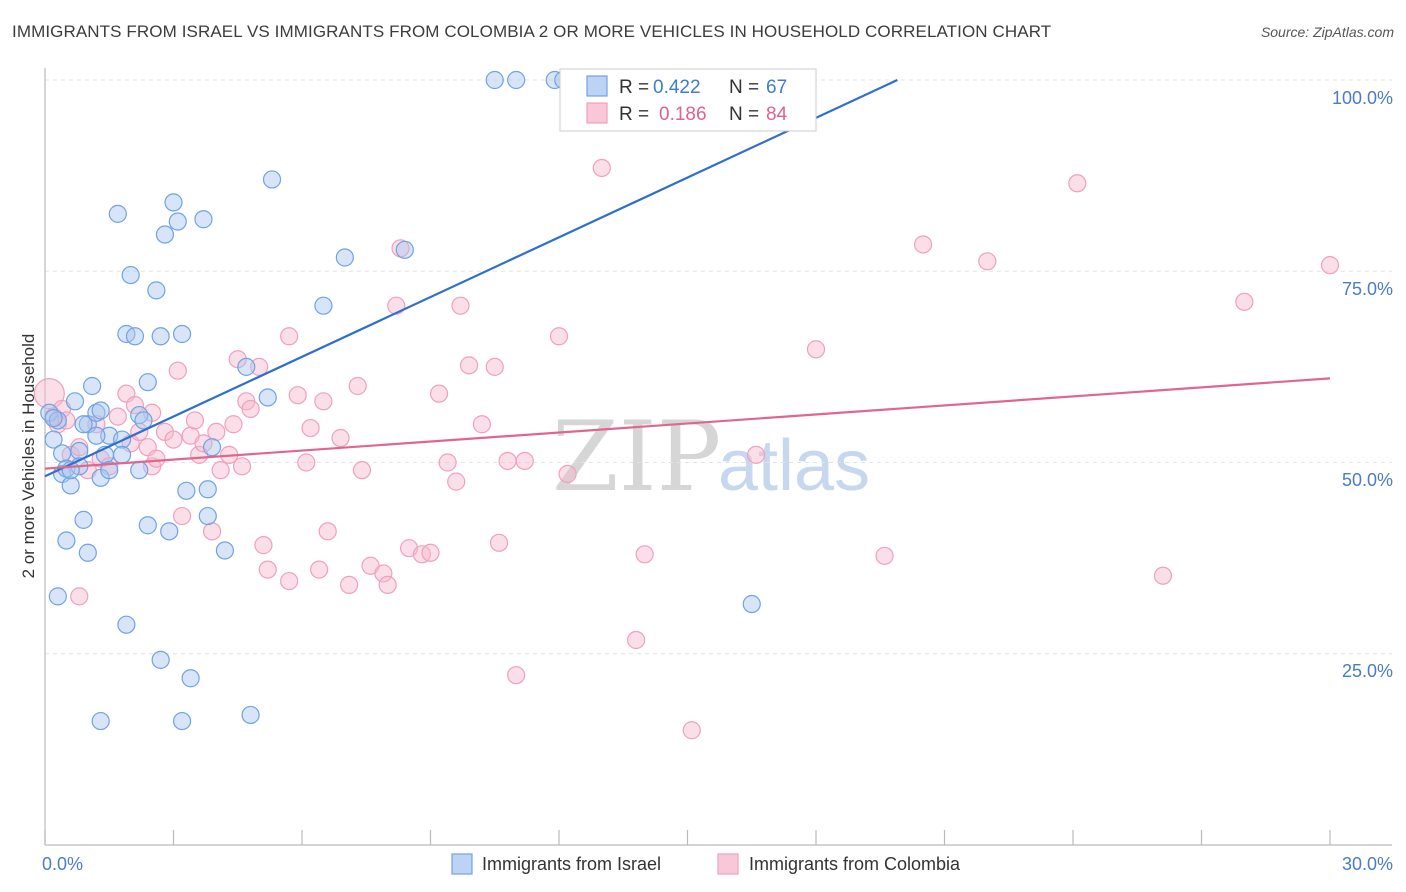  What do you see at coordinates (683, 114) in the screenshot?
I see `legend-colombia-r-value: 0.186` at bounding box center [683, 114].